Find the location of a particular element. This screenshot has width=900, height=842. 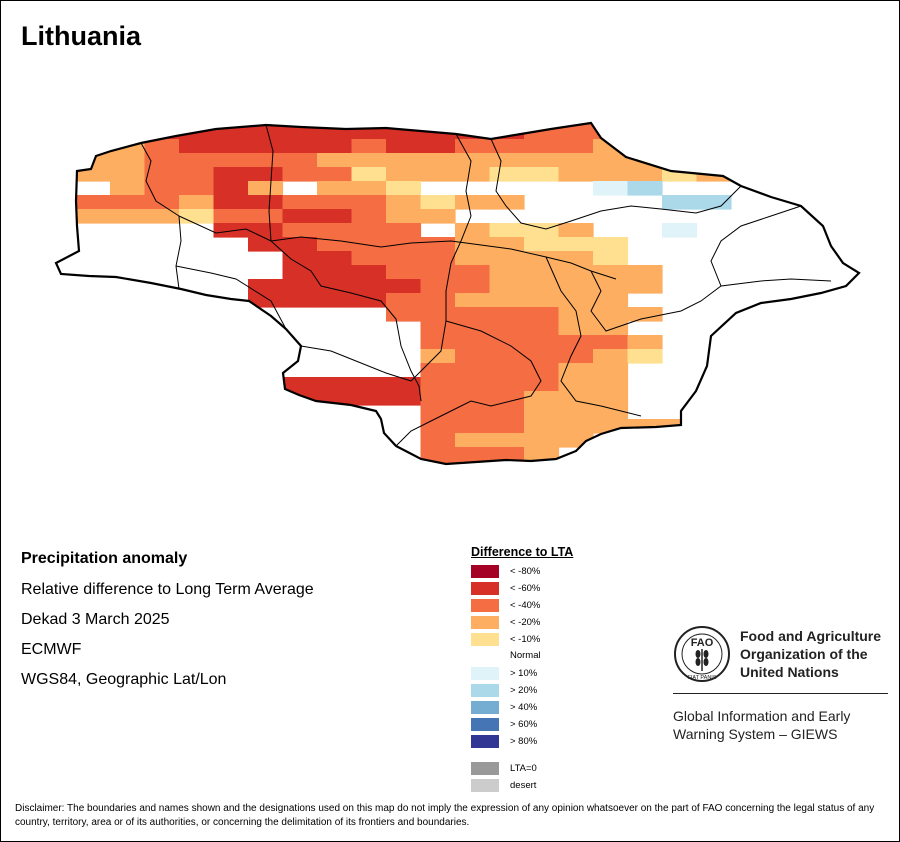

legend-label: > 80% is located at coordinates (524, 741).